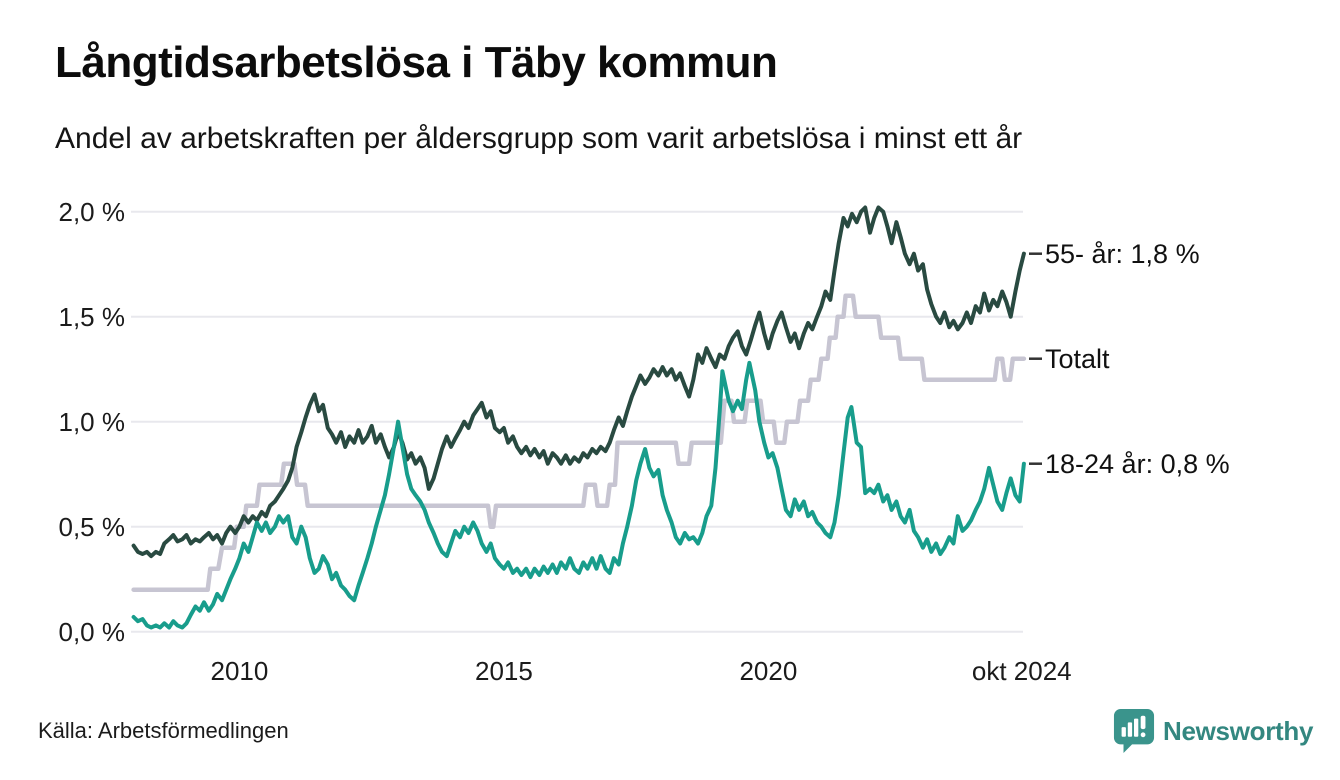 Image resolution: width=1340 pixels, height=780 pixels. What do you see at coordinates (1021, 671) in the screenshot?
I see `x-tick-label: okt 2024` at bounding box center [1021, 671].